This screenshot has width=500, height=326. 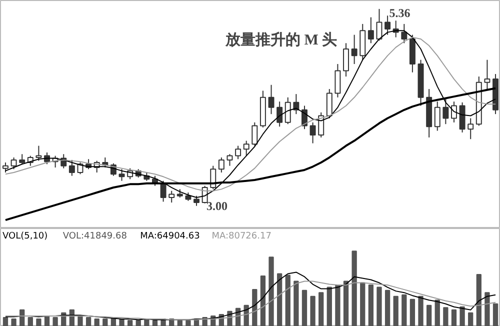 I want to click on text: MA:64904.63, so click(x=170, y=237).